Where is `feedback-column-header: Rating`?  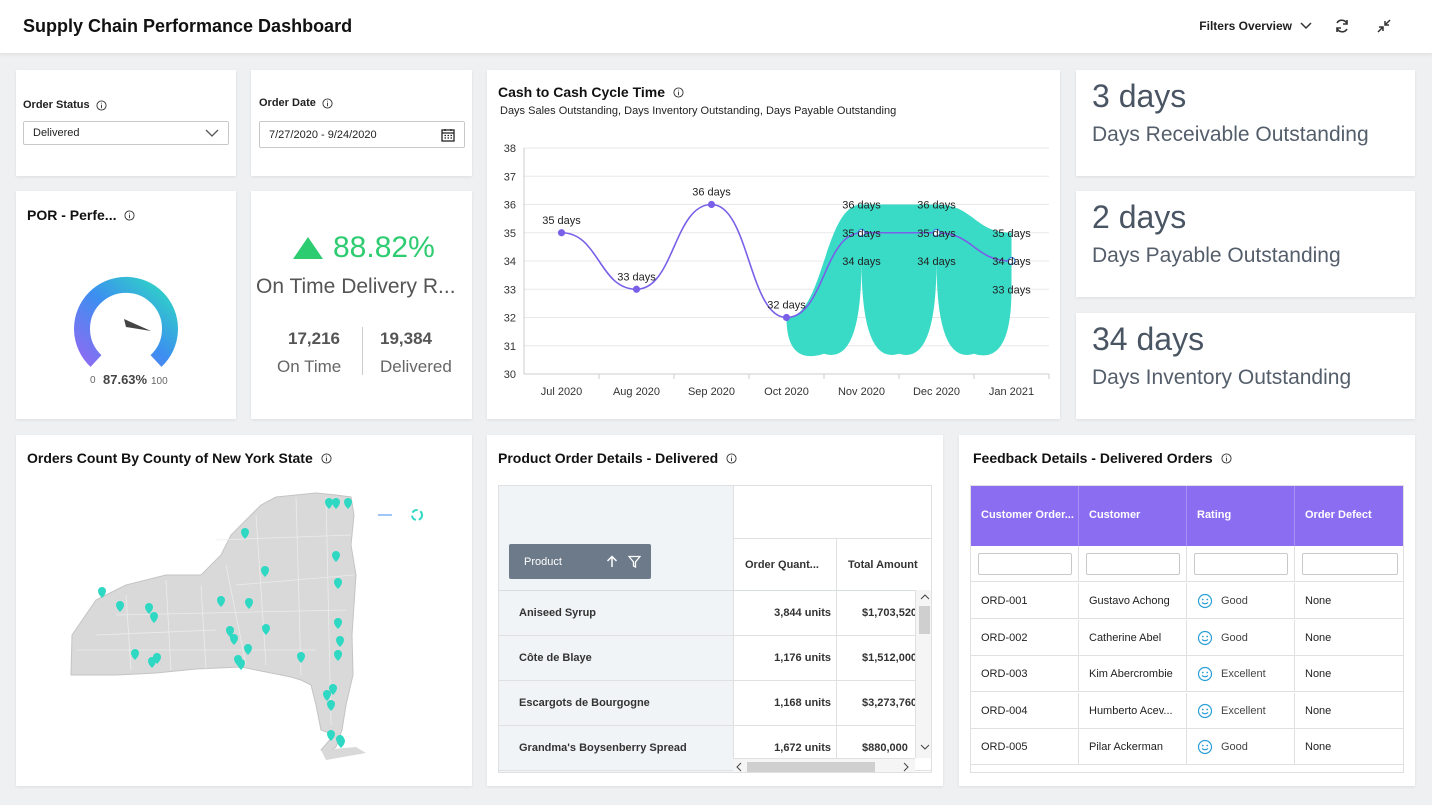 feedback-column-header: Rating is located at coordinates (1241, 516).